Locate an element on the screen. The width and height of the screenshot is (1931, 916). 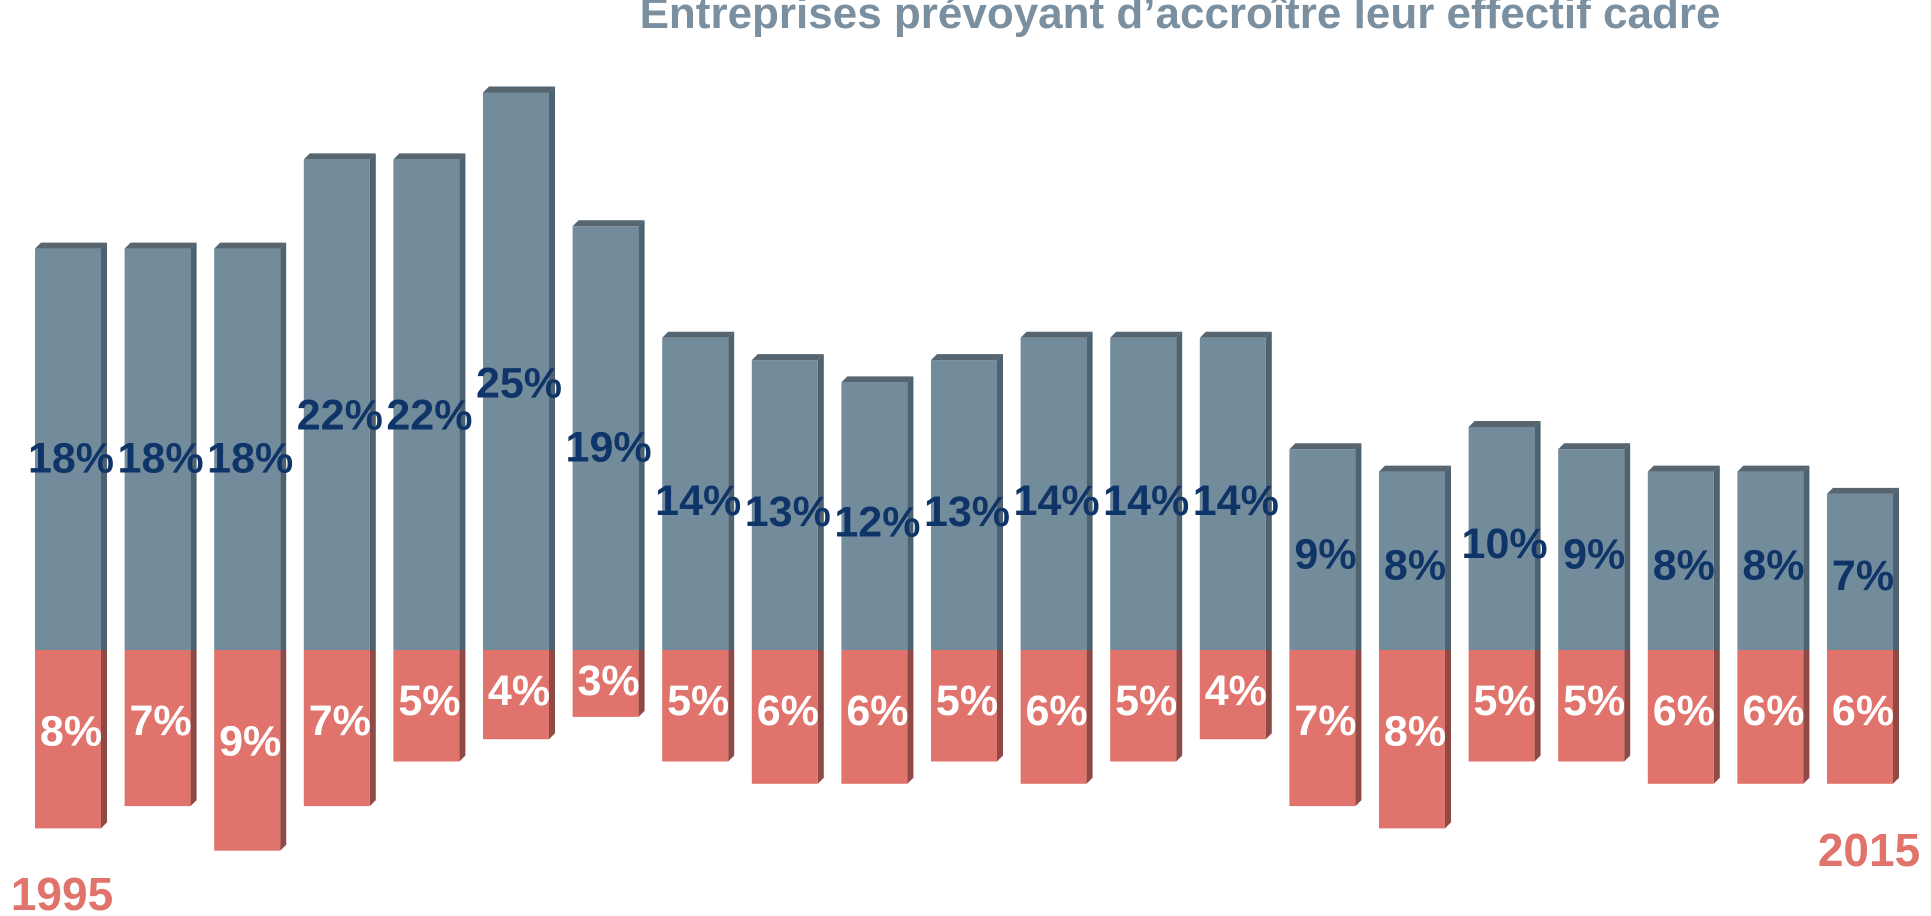
data-label-up: 13% is located at coordinates (967, 512).